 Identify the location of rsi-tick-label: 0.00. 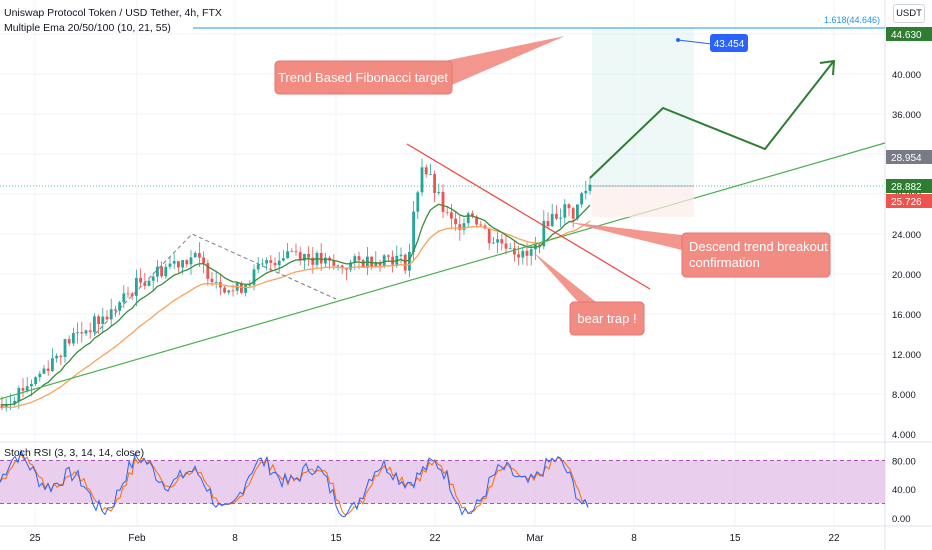
(901, 519).